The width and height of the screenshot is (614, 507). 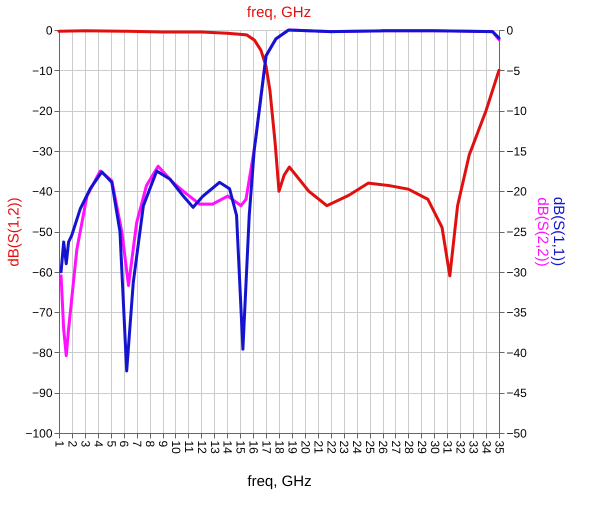 I want to click on x-tick-label: 31, so click(x=447, y=447).